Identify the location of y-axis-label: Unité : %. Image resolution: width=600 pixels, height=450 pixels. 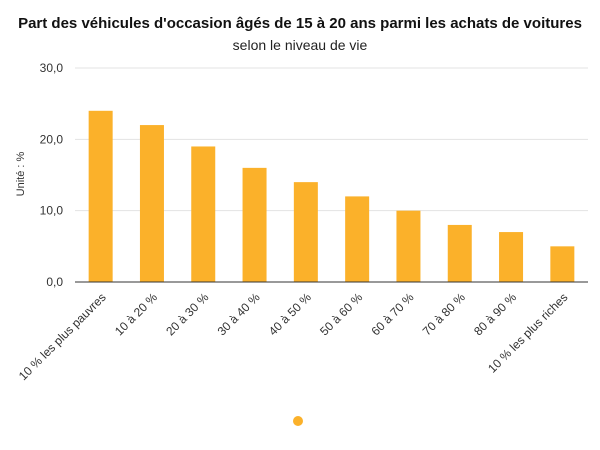
(21, 173).